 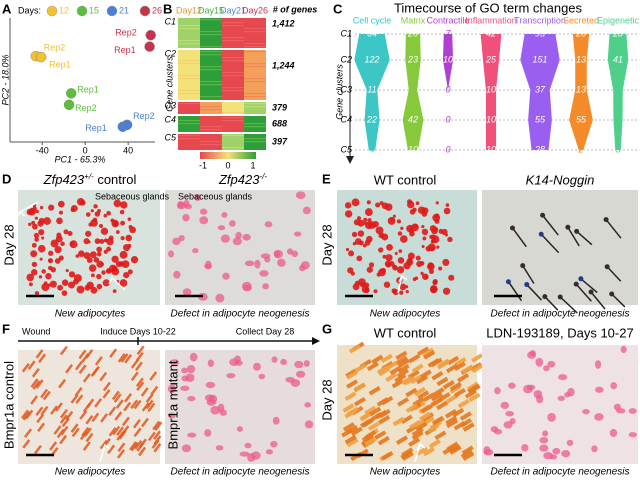 I want to click on heatmap-cell, so click(x=211, y=75).